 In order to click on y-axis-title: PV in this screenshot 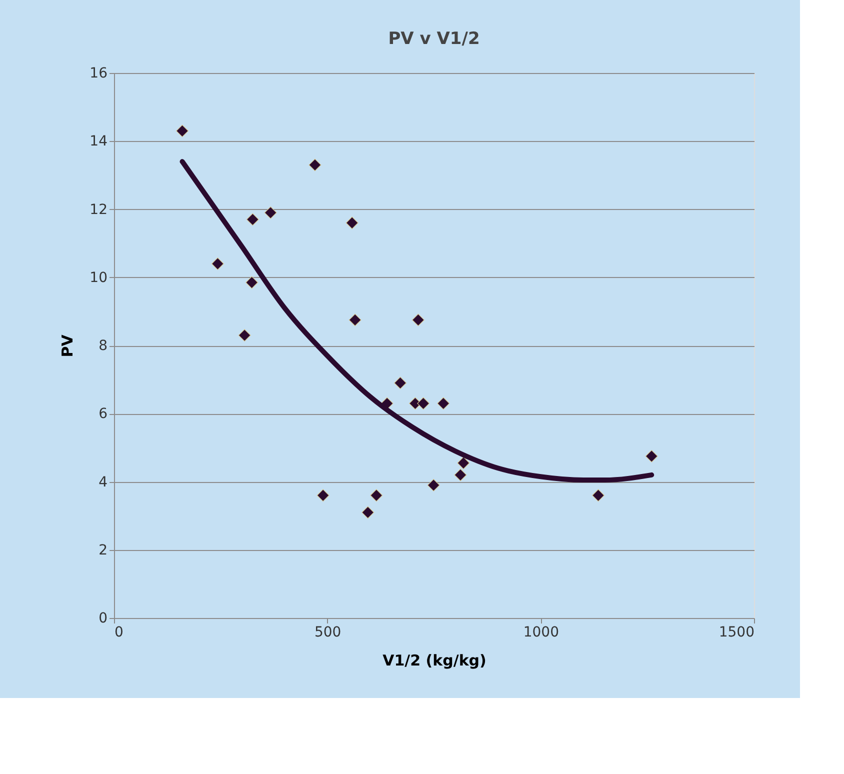, I will do `click(67, 346)`.